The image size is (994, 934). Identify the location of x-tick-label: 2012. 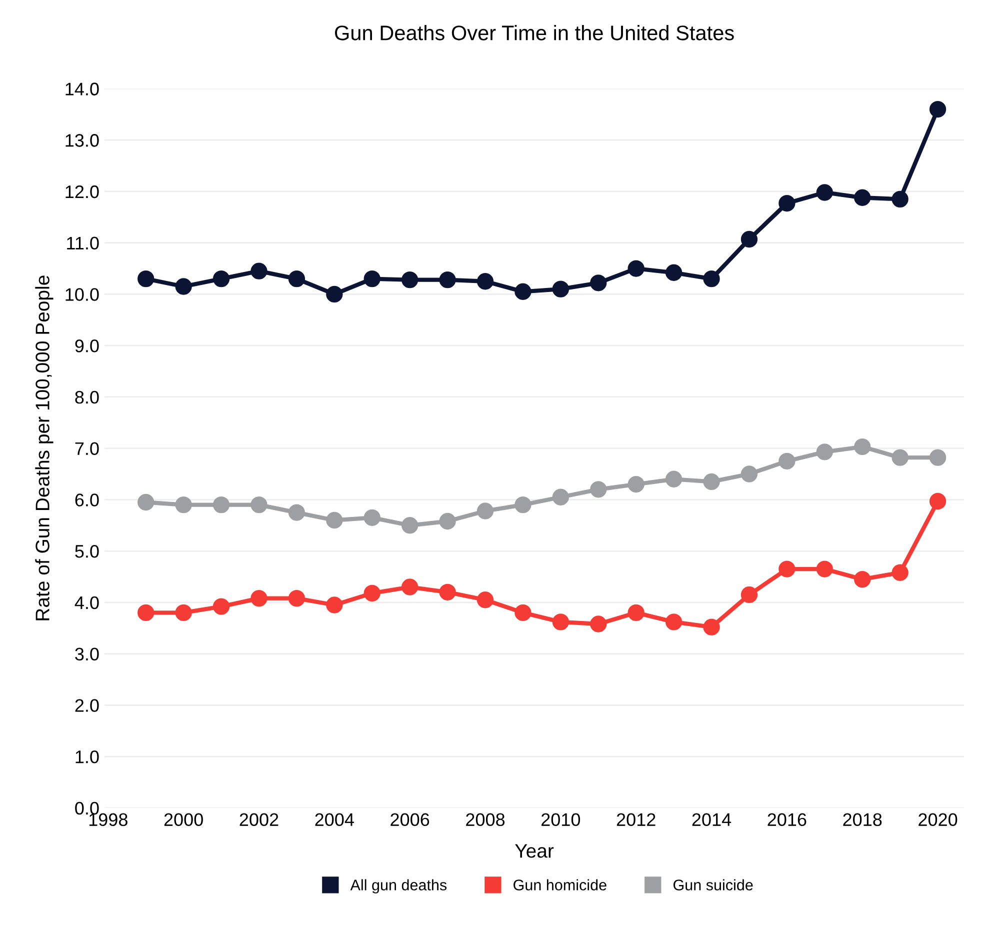
(636, 819).